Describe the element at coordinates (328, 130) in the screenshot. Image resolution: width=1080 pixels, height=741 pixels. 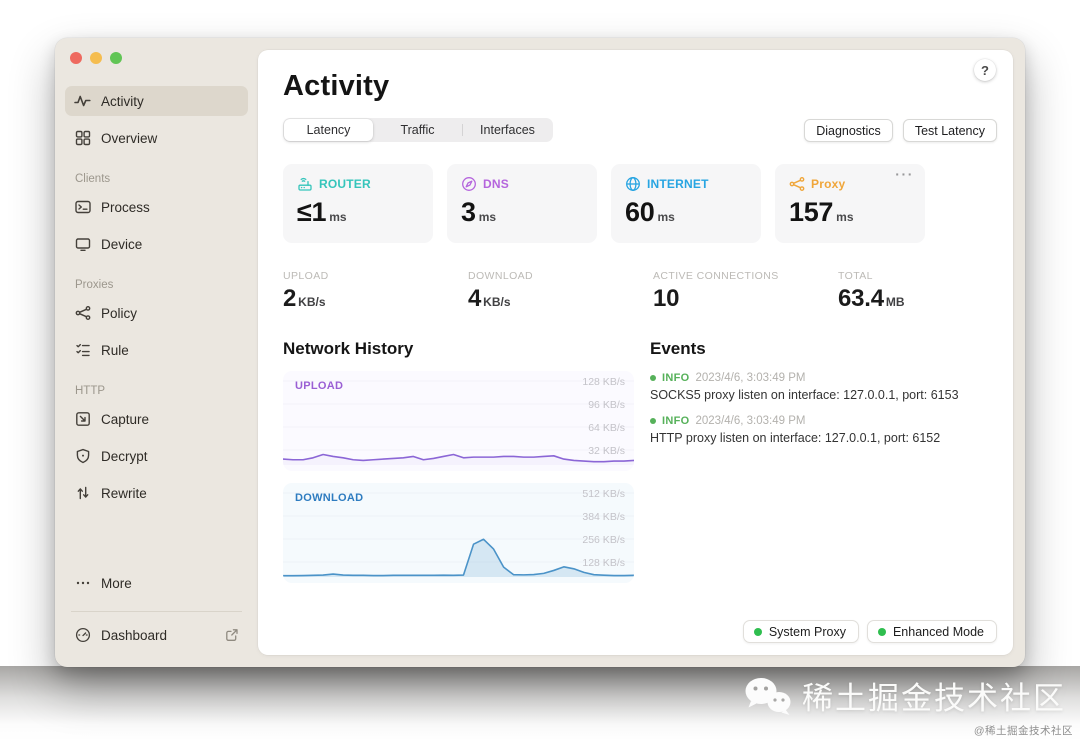
I see `tab-latency: Latency` at that location.